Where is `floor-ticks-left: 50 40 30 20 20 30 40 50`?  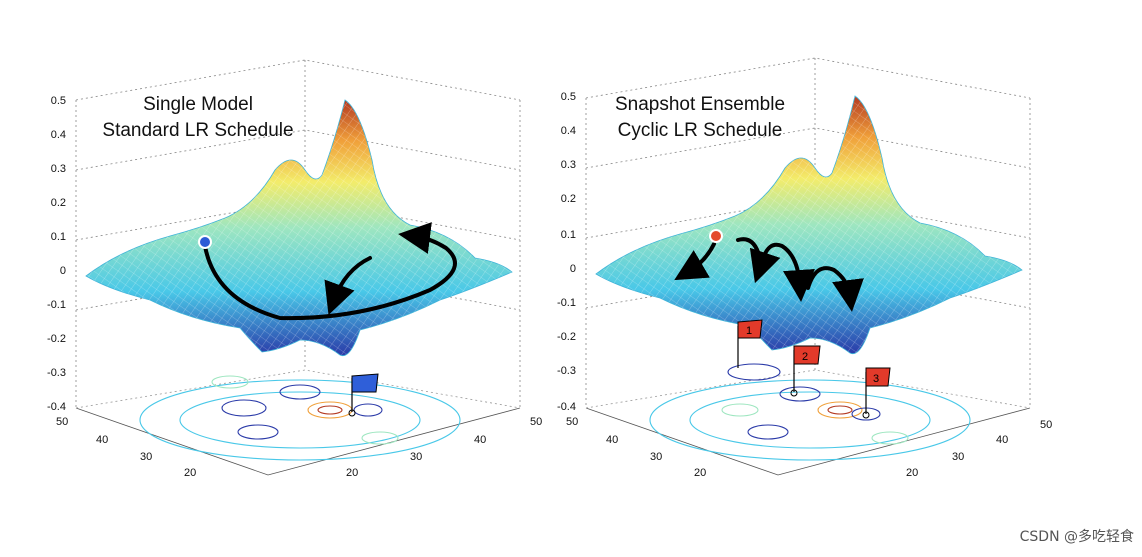 floor-ticks-left: 50 40 30 20 20 30 40 50 is located at coordinates (299, 447).